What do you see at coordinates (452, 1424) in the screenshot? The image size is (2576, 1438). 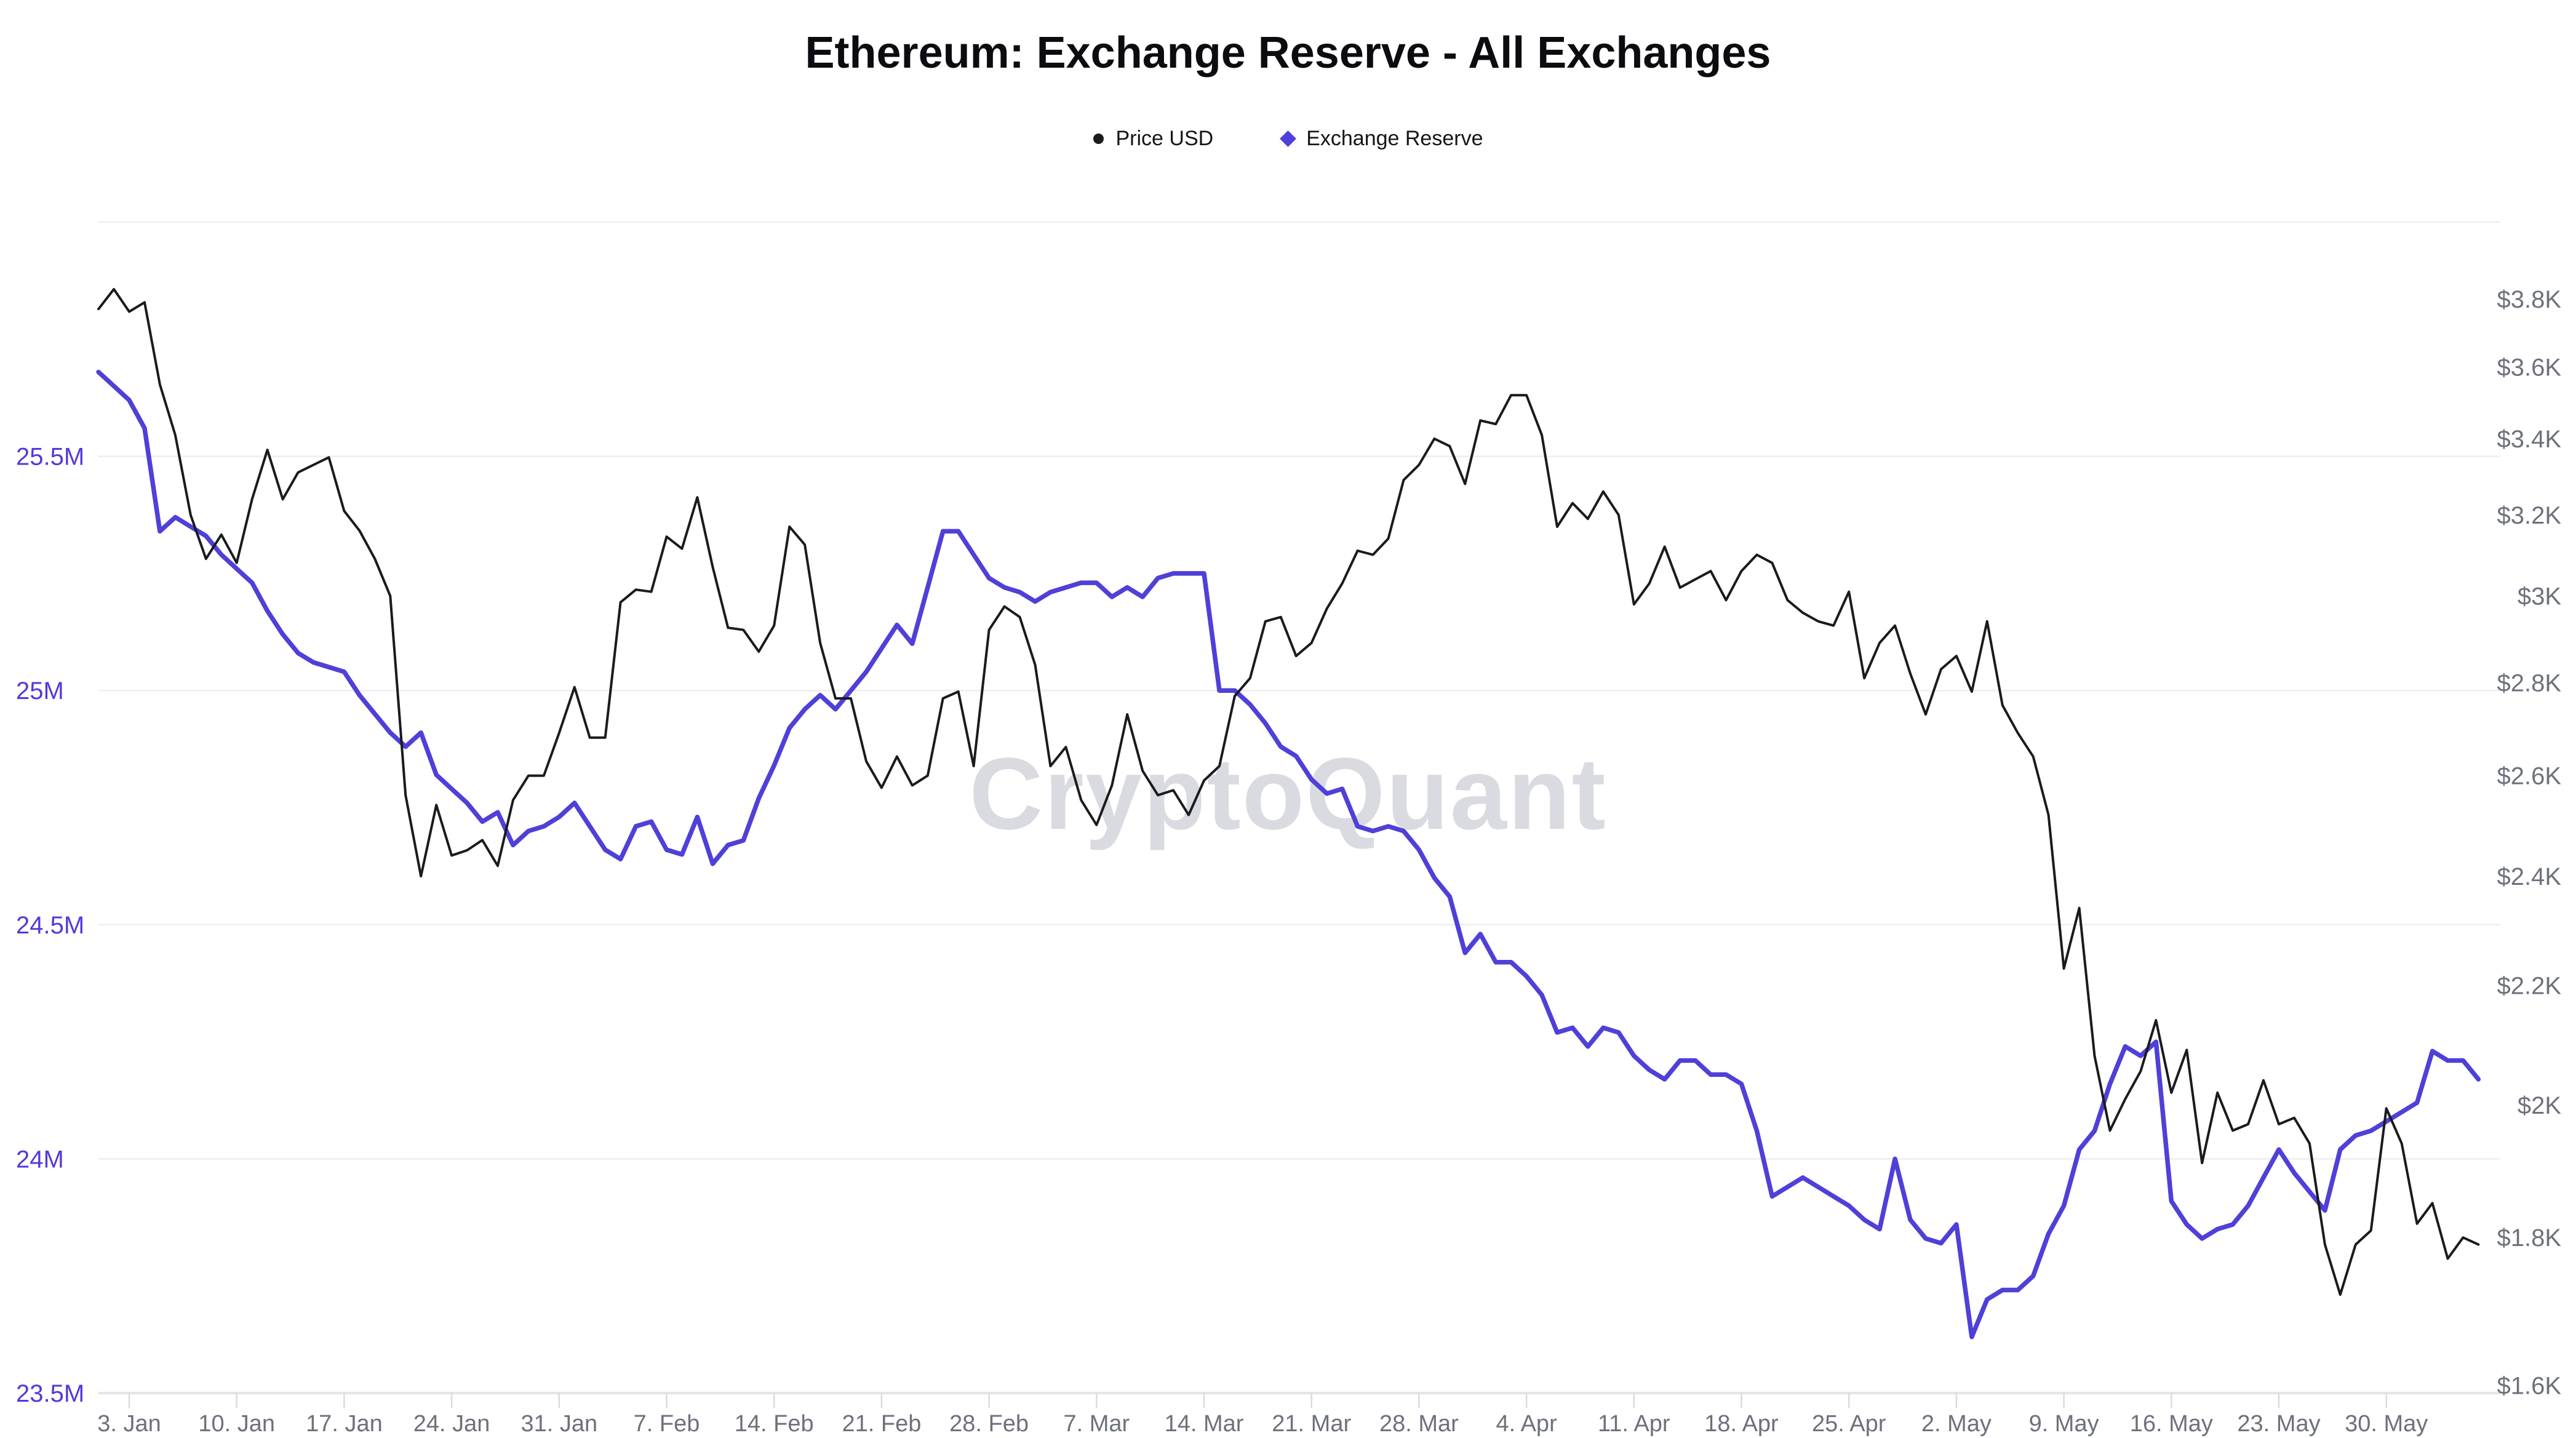 I see `x-axis-label: 24. Jan` at bounding box center [452, 1424].